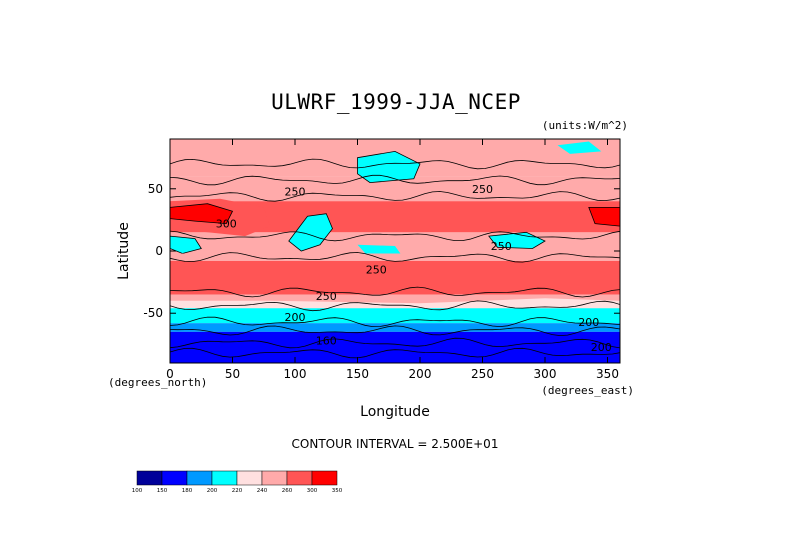 The image size is (789, 558). I want to click on y-unit-note: (degrees_north), so click(157, 382).